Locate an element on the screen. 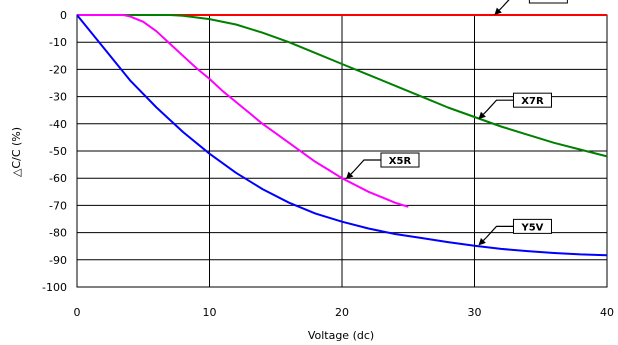  callout-label: X7R is located at coordinates (532, 101).